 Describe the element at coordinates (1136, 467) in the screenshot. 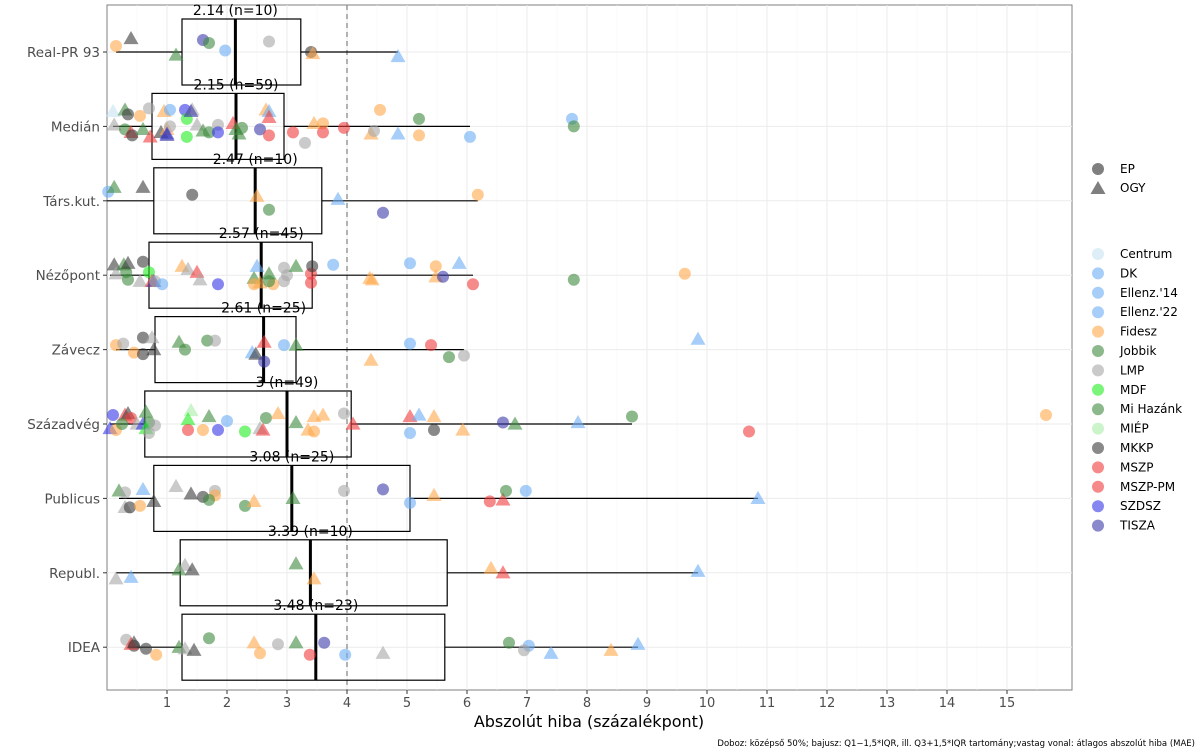

I see `legend-label-mszp: MSZP` at that location.